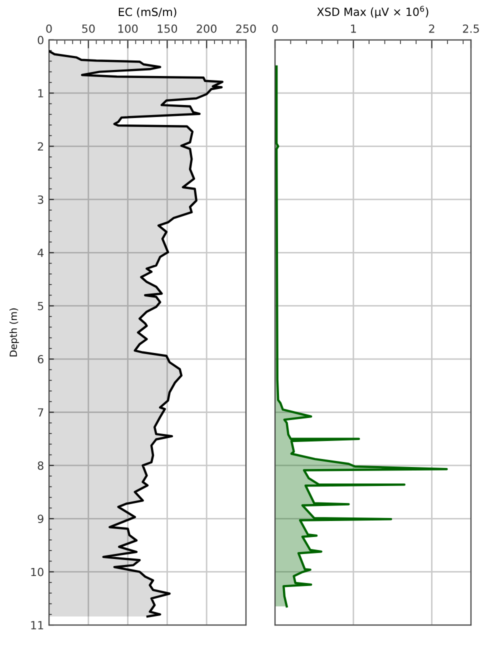  Describe the element at coordinates (37, 625) in the screenshot. I see `y-tick-label: 11` at that location.